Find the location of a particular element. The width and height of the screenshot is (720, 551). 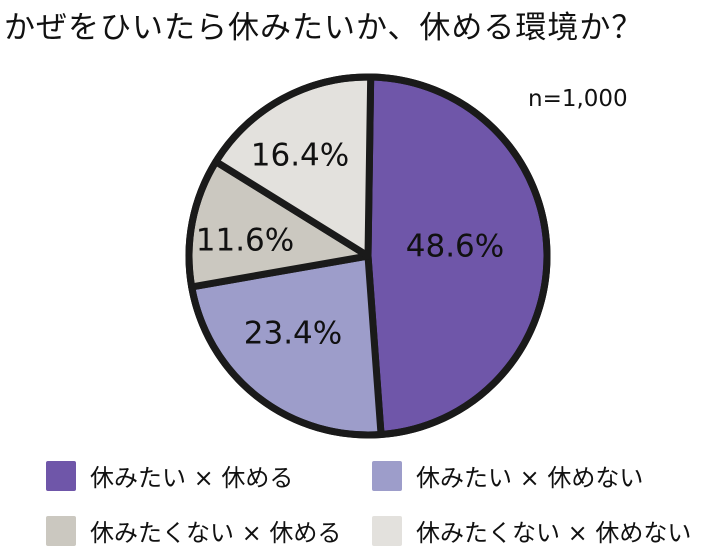

chart-title: かぜをひいたら休みたいか、休める環境か？ is located at coordinates (324, 28).